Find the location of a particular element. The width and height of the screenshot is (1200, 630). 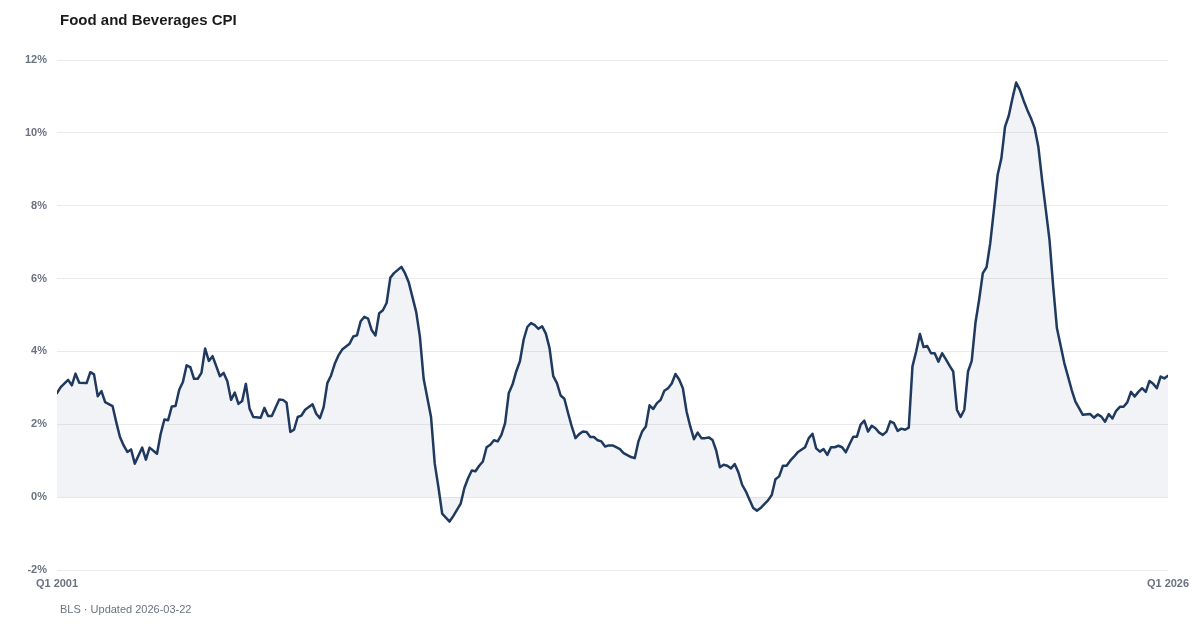

x-tick-label: Q1 2026 is located at coordinates (1168, 582).